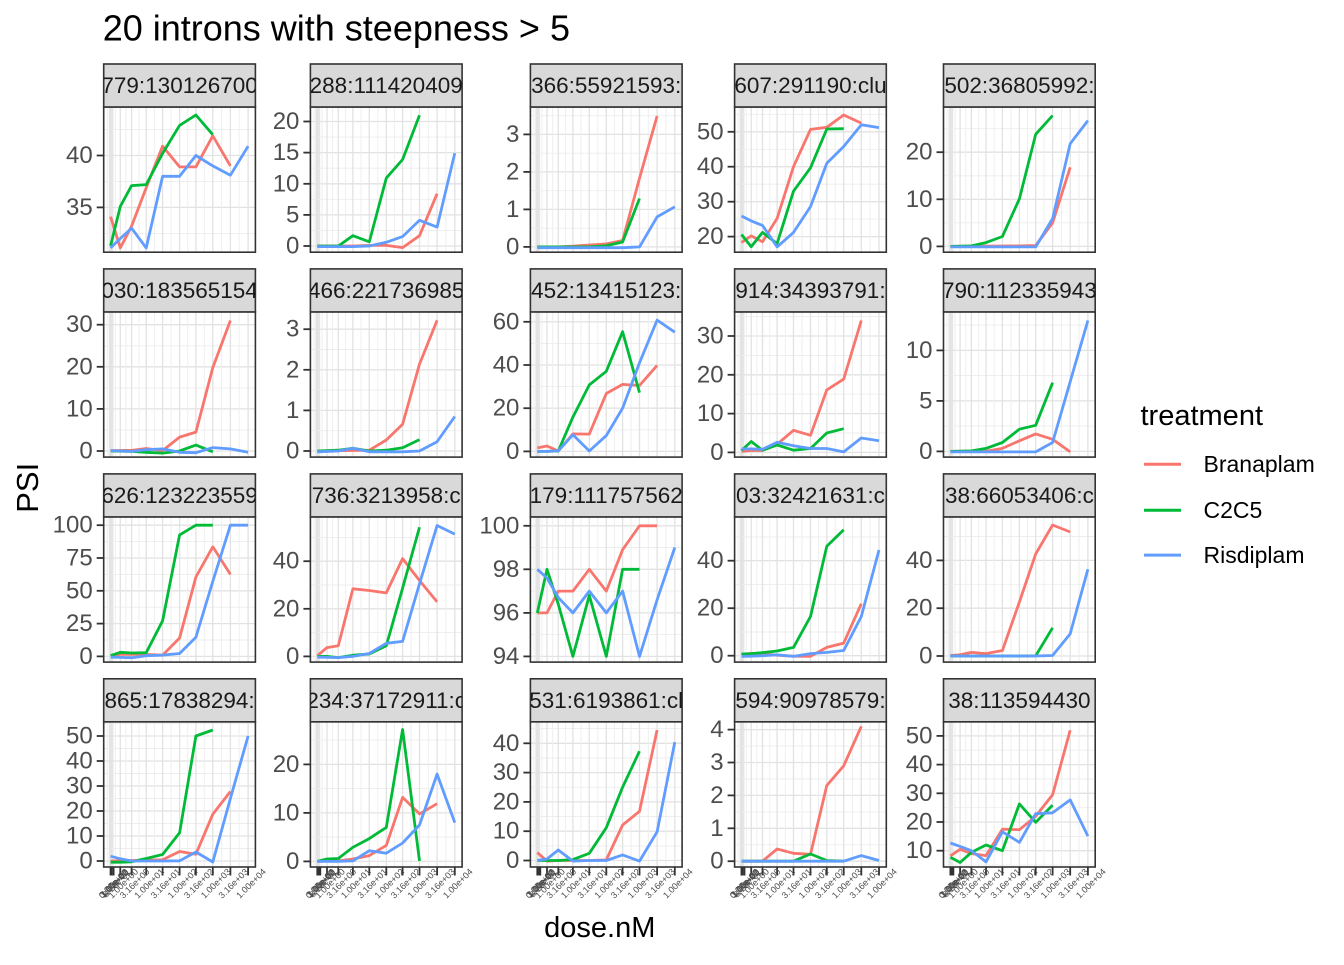 The height and width of the screenshot is (965, 1344). What do you see at coordinates (606, 85) in the screenshot?
I see `svg-text: 366:55921593:` at bounding box center [606, 85].